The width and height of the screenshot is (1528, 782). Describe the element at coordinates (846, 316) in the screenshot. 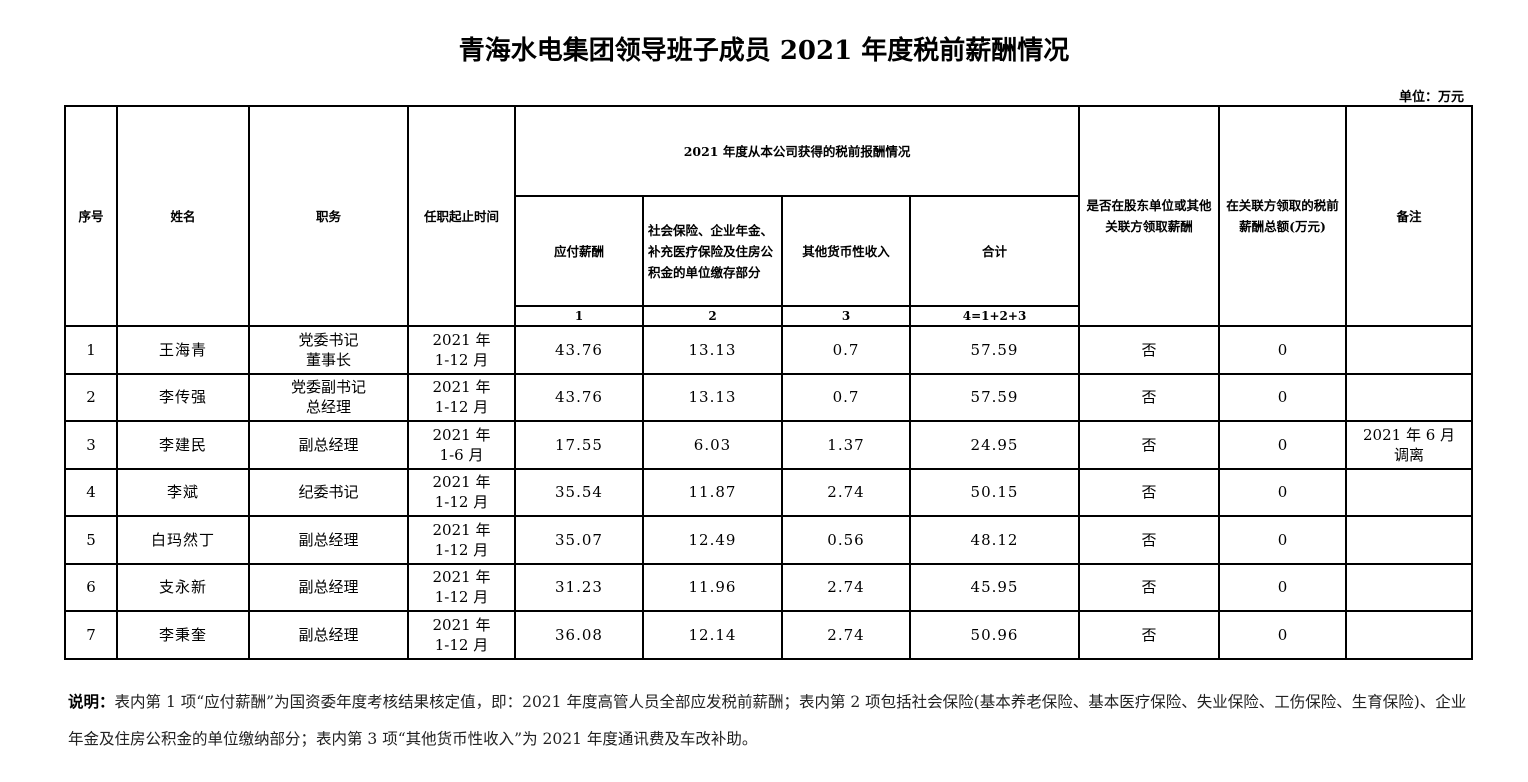

I see `header-num-3: 3` at that location.